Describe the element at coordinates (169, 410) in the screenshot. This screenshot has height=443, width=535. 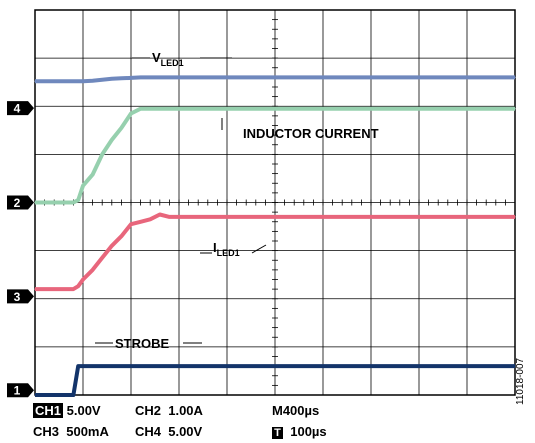
I see `ch2-setting: CH2 1.00A` at that location.